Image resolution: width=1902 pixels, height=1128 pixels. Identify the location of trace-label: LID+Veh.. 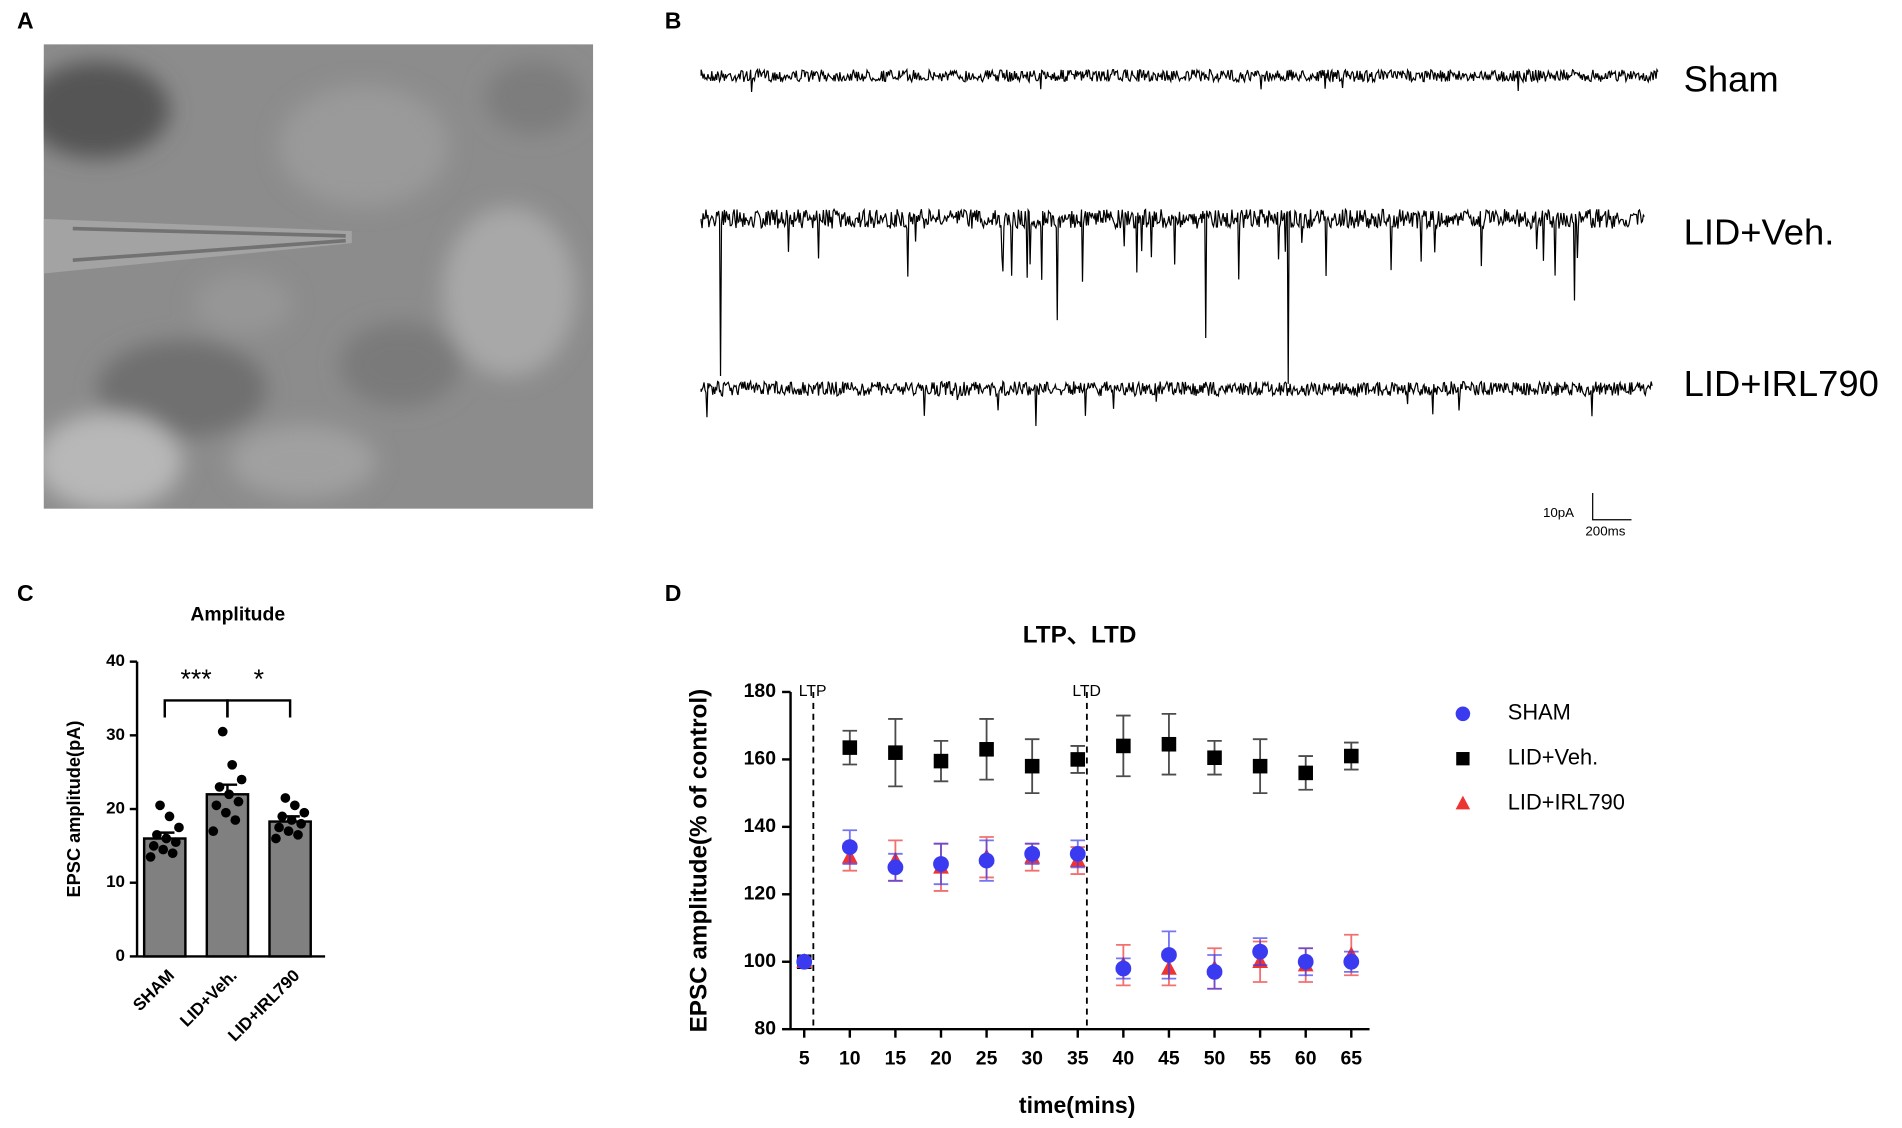
(1759, 231).